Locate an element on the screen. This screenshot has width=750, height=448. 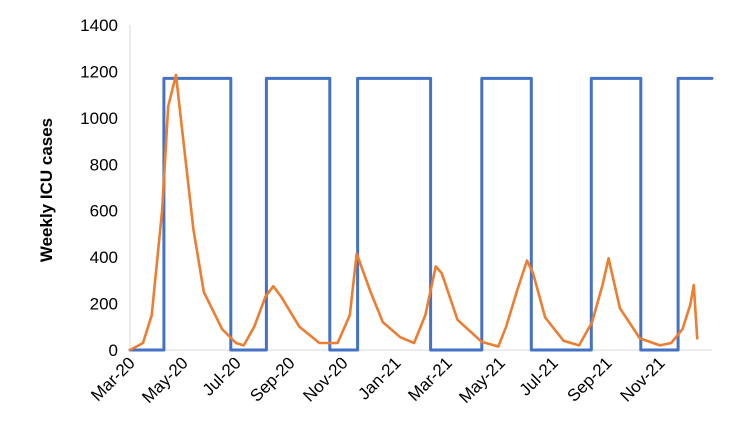
x-tick-label: May-21 is located at coordinates (482, 380).